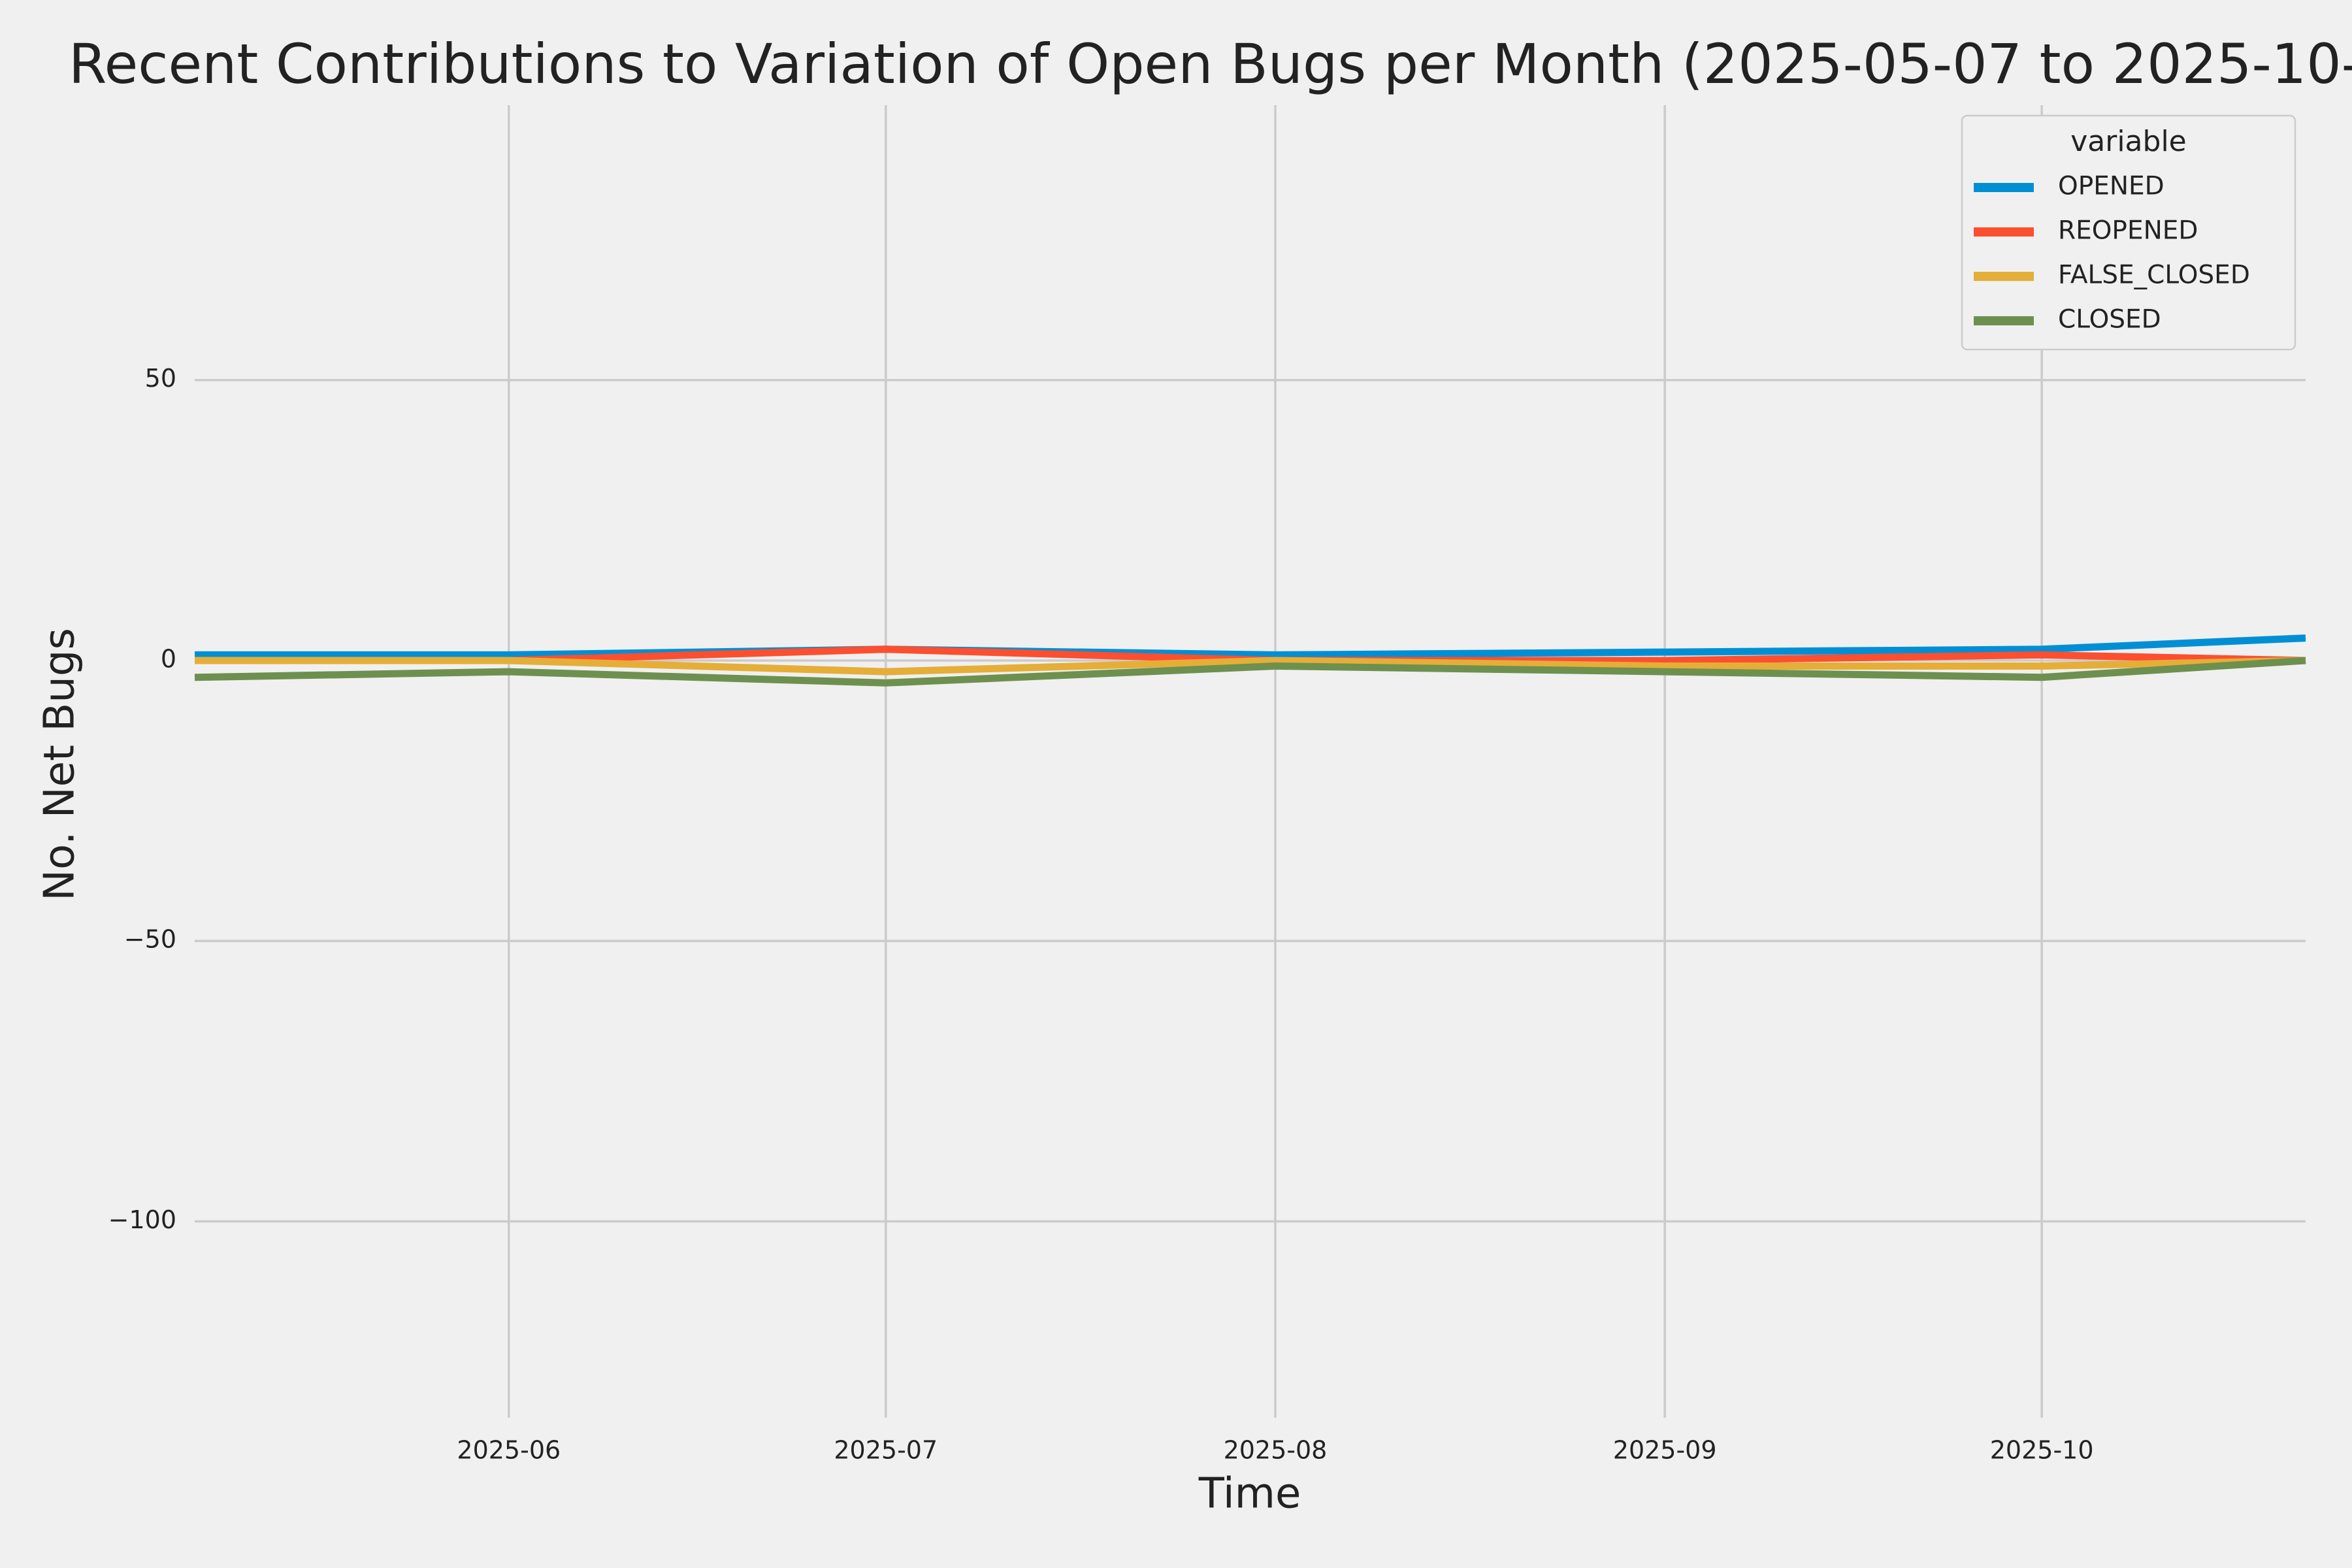 This screenshot has height=1568, width=2352. Describe the element at coordinates (1276, 1450) in the screenshot. I see `x-tick-label: 2025-08` at that location.